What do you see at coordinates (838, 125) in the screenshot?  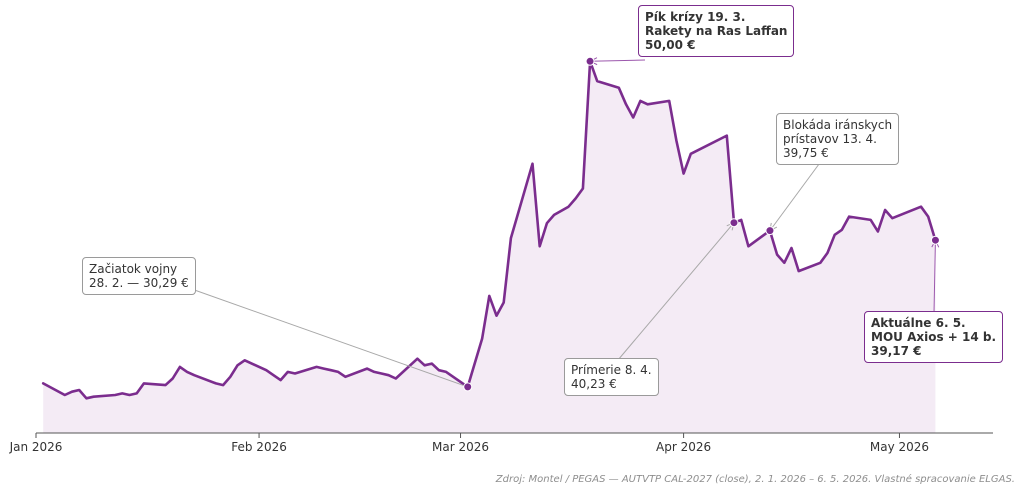 I see `annotation-text-line: Blokáda iránskych` at bounding box center [838, 125].